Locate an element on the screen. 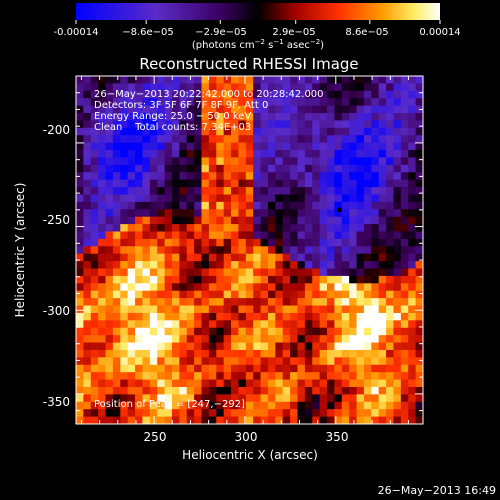  y-tick-label: -250 is located at coordinates (56, 220).